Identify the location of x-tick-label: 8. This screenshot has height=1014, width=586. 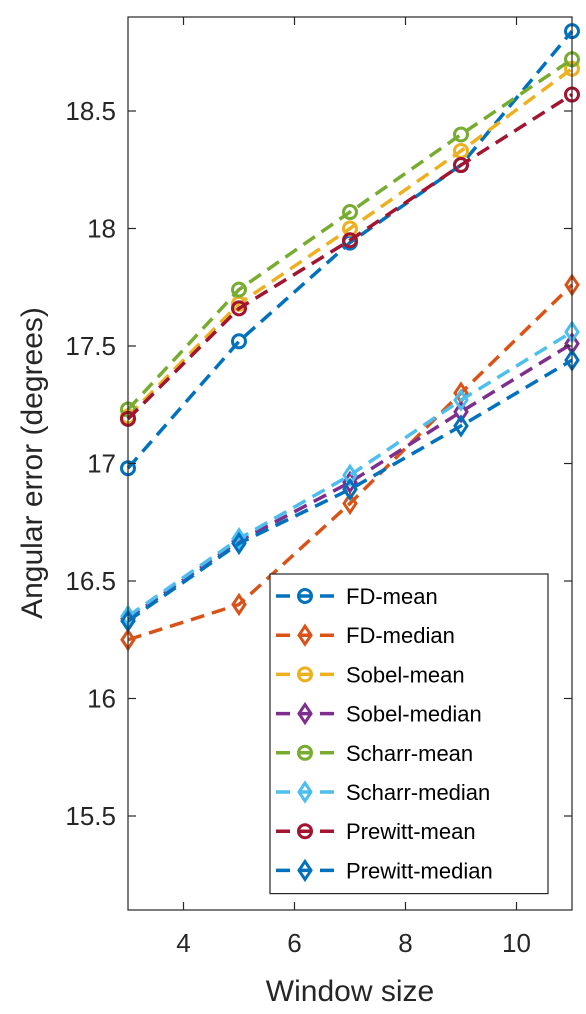
(405, 943).